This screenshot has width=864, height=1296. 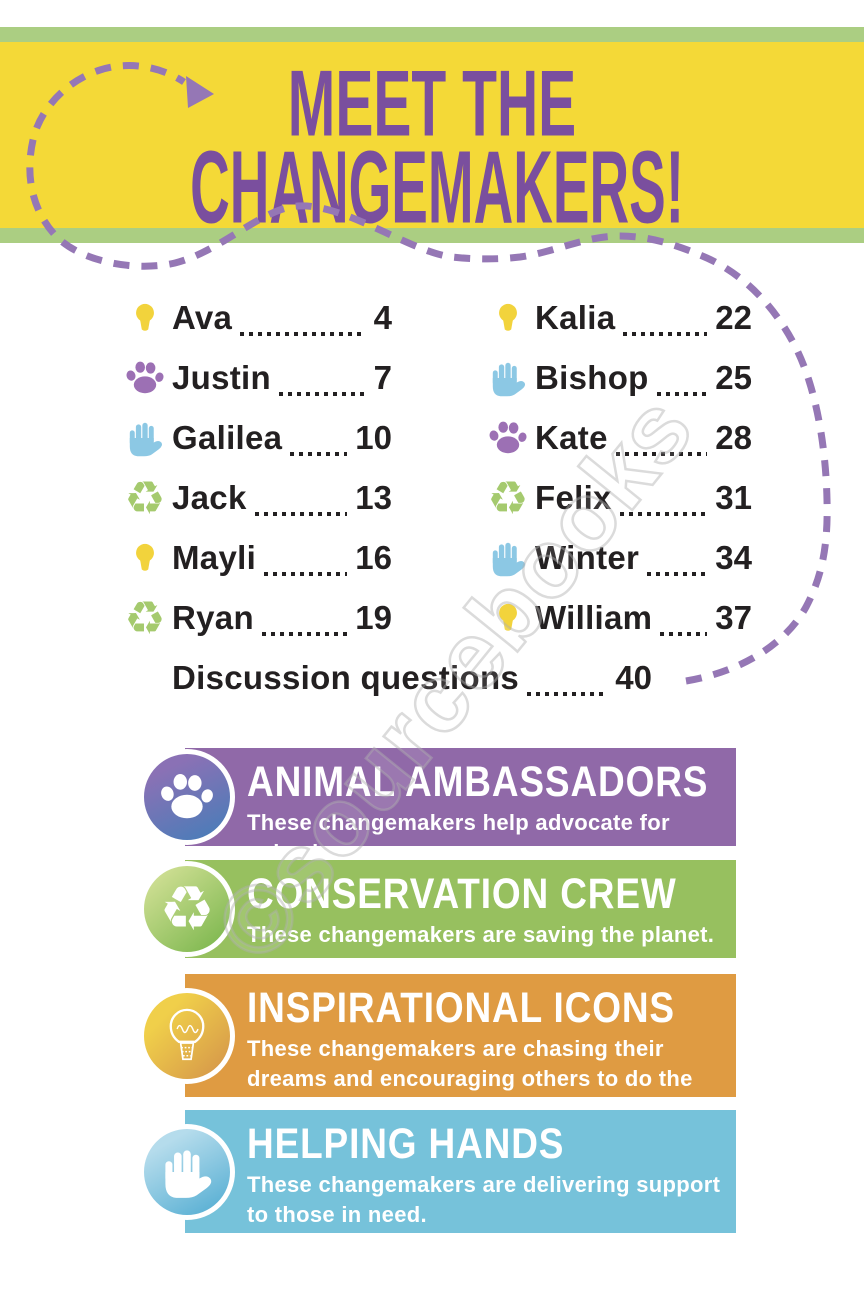 What do you see at coordinates (202, 317) in the screenshot?
I see `toc-entry-name: Ava` at bounding box center [202, 317].